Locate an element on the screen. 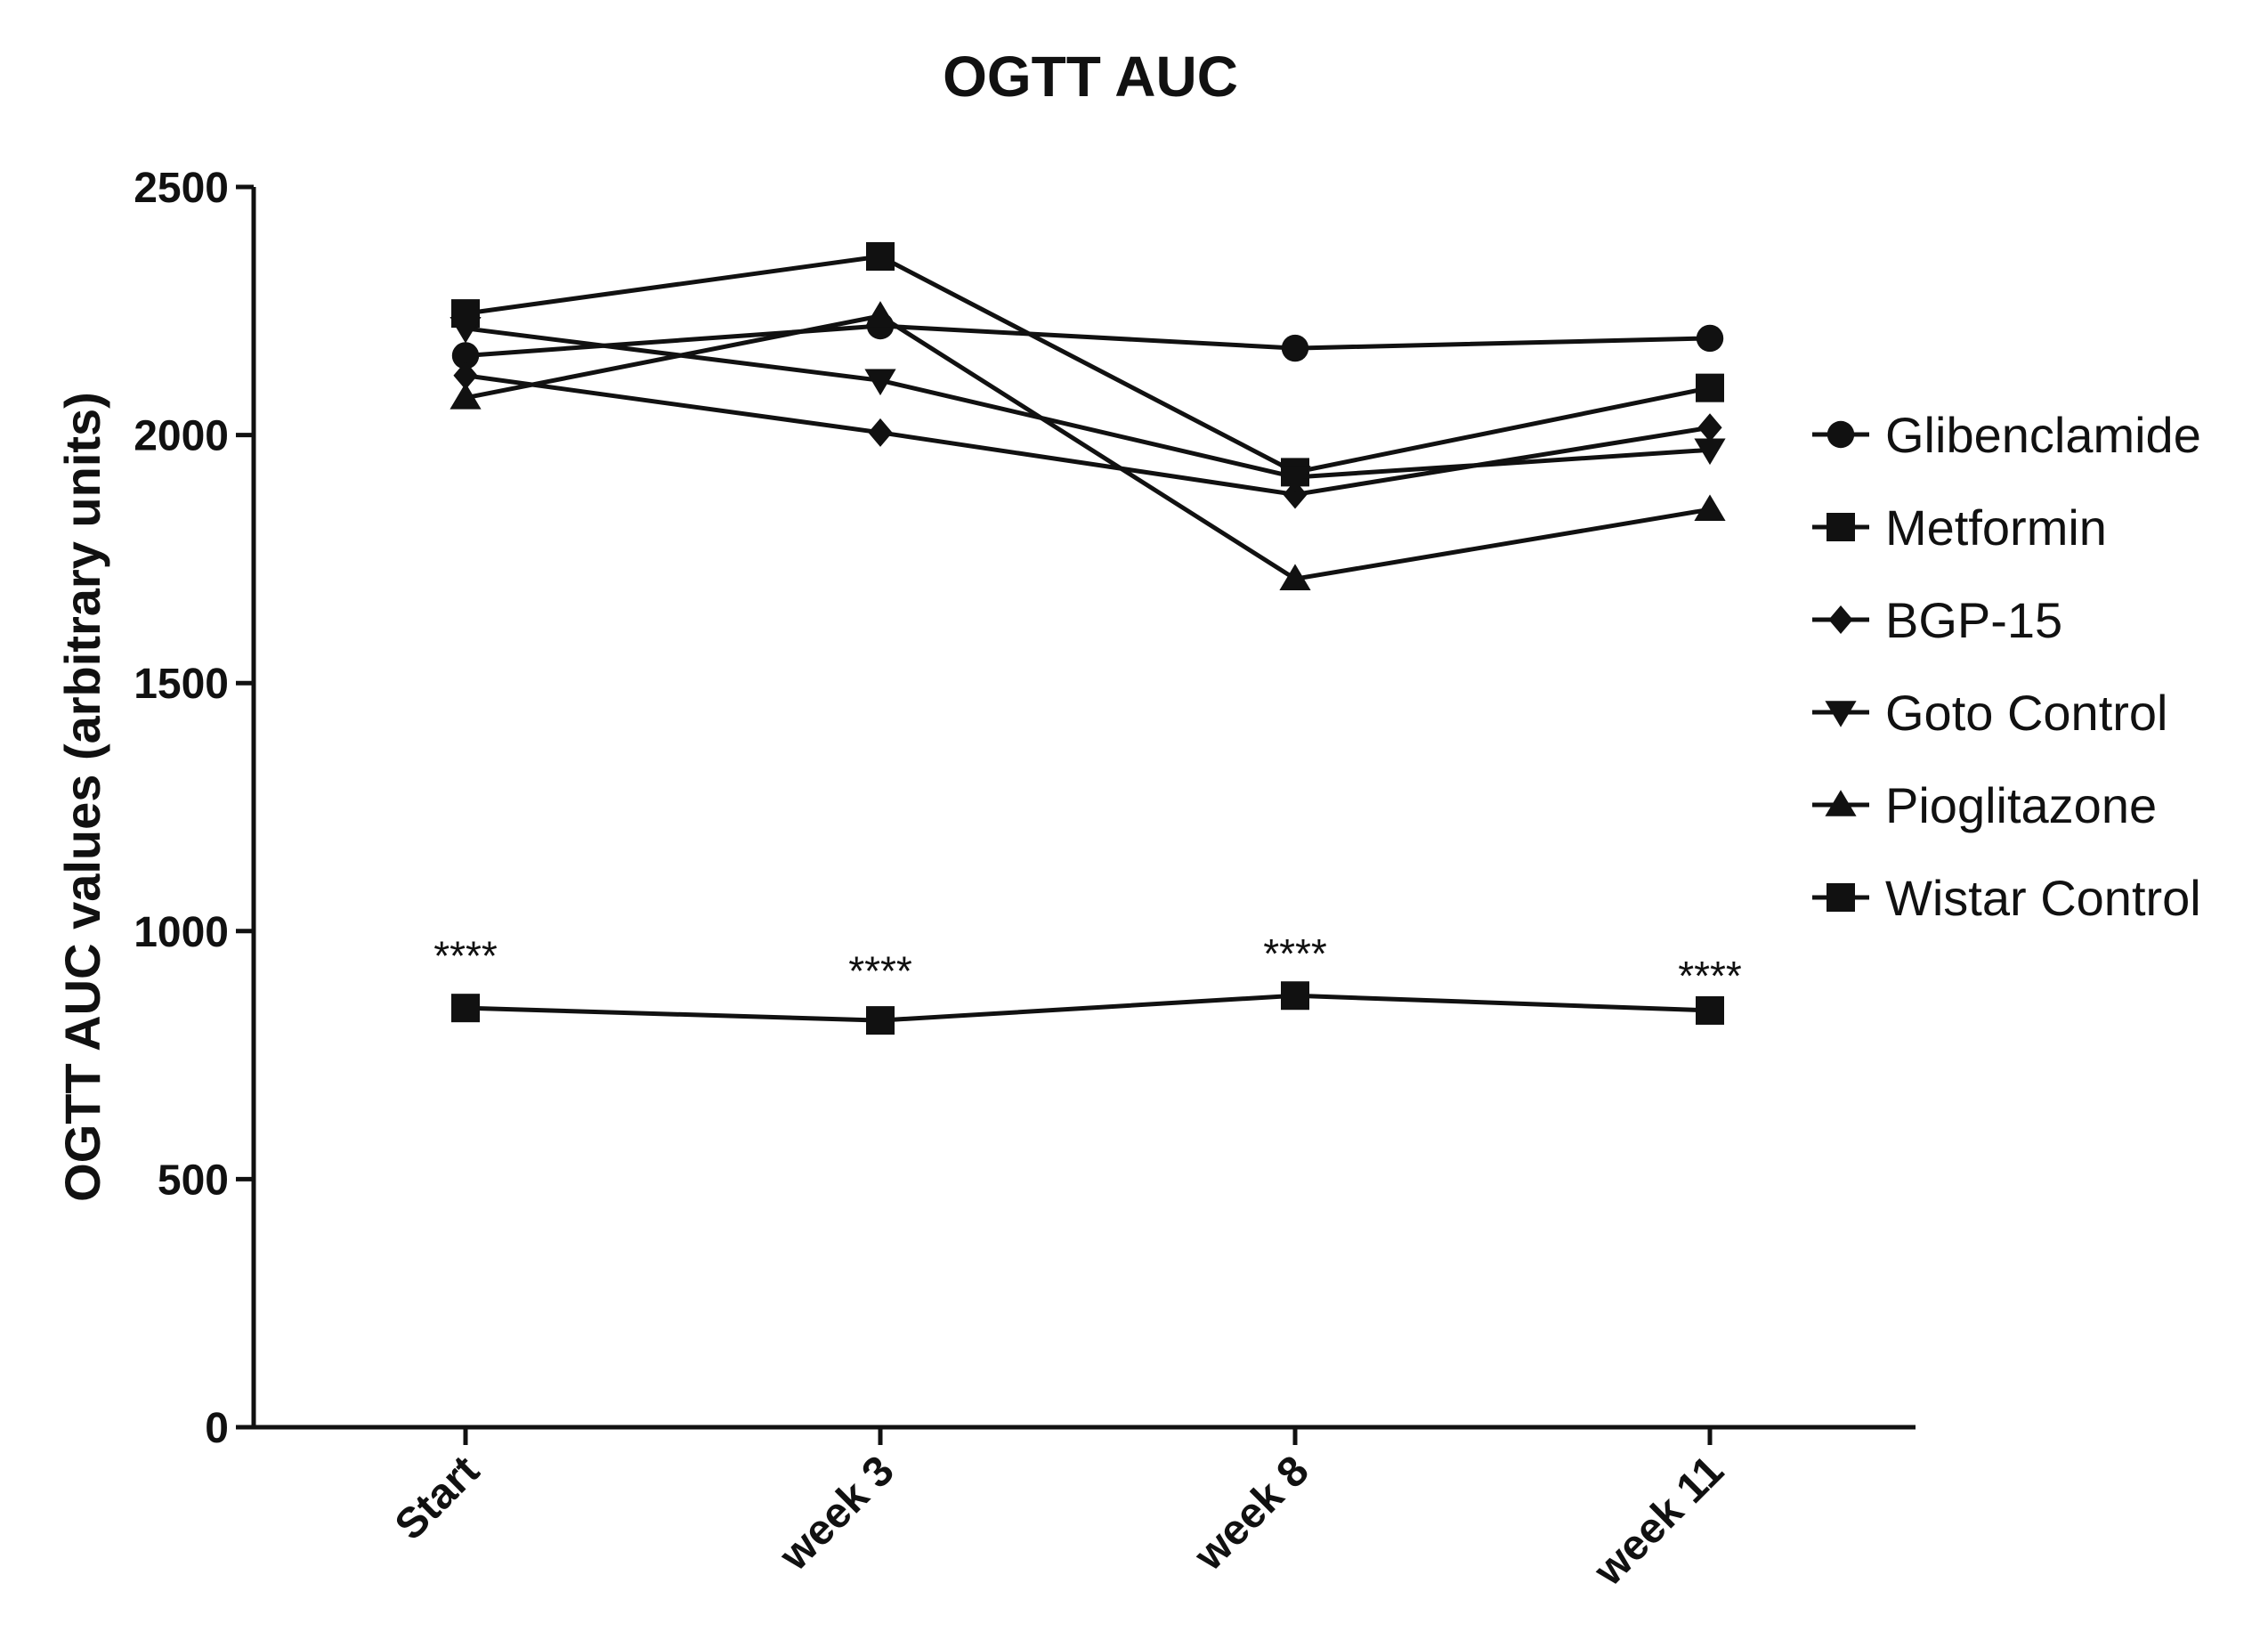 This screenshot has width=2268, height=1640. legend-marker-goto-control is located at coordinates (1841, 714).